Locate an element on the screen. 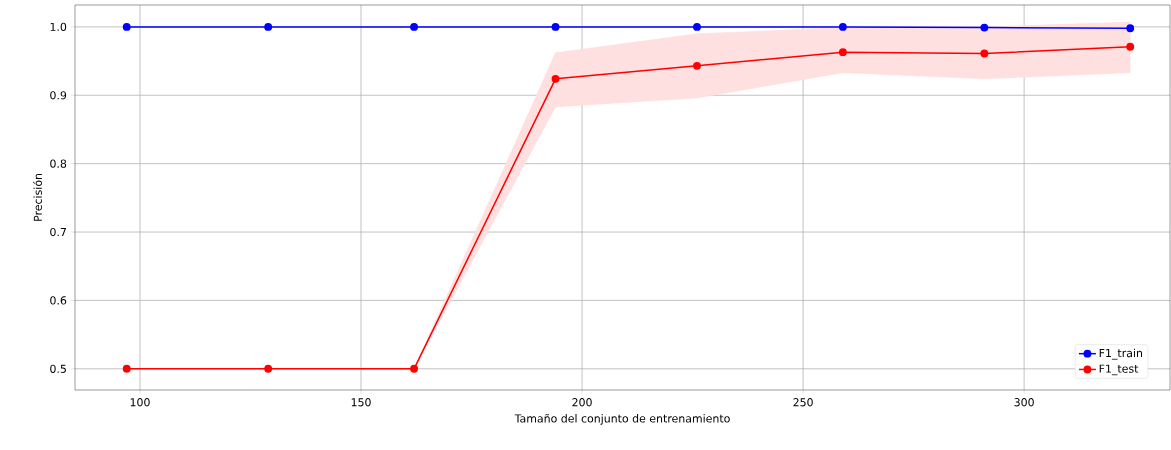 The width and height of the screenshot is (1171, 450). legend-label: F1_train is located at coordinates (1120, 354).